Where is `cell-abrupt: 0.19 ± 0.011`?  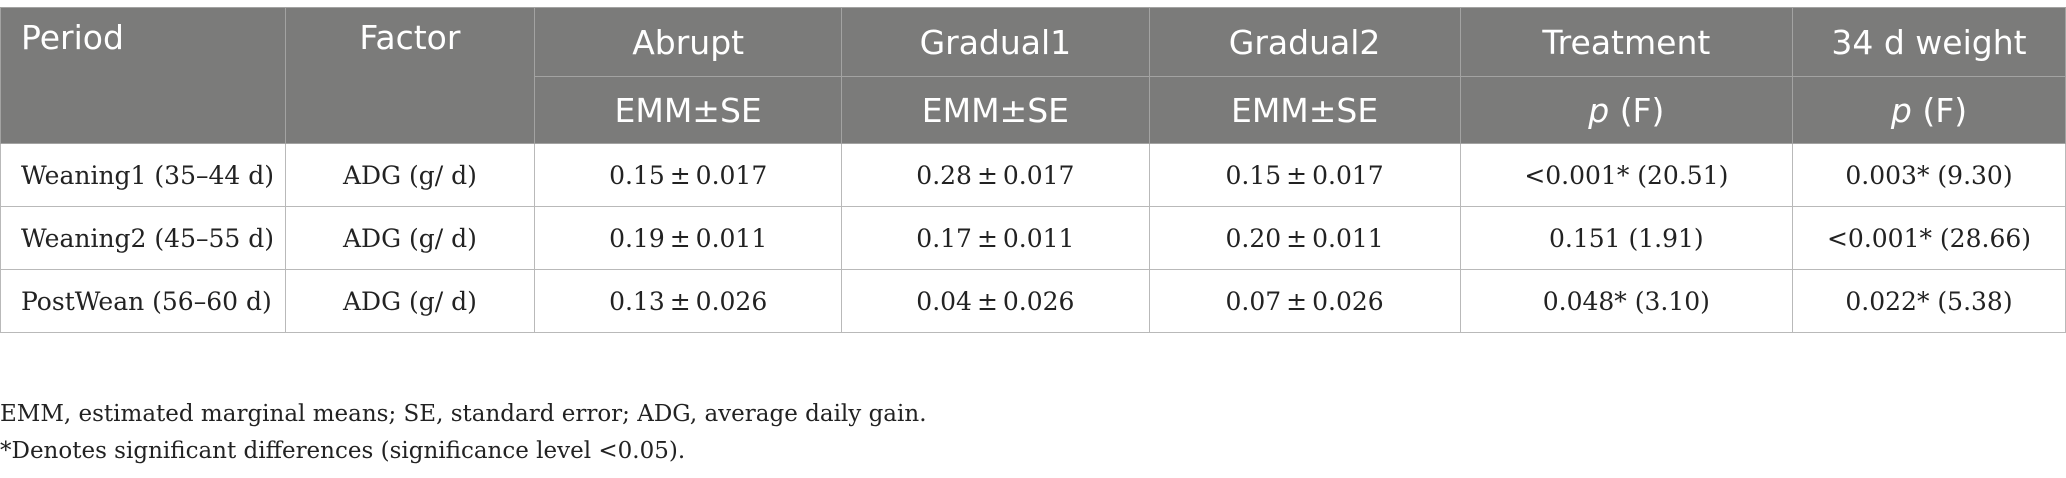 cell-abrupt: 0.19 ± 0.011 is located at coordinates (688, 238).